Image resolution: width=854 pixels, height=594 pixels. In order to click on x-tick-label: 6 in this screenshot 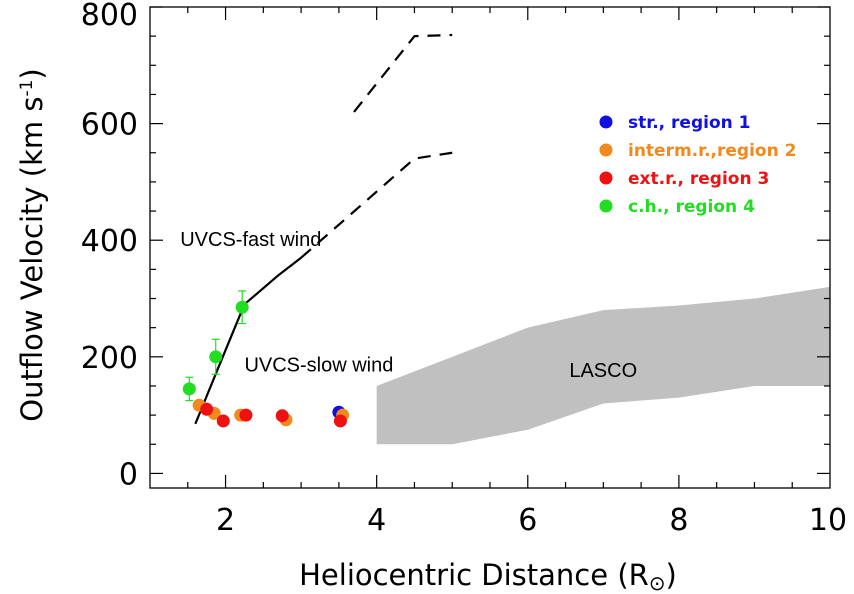, I will do `click(527, 520)`.